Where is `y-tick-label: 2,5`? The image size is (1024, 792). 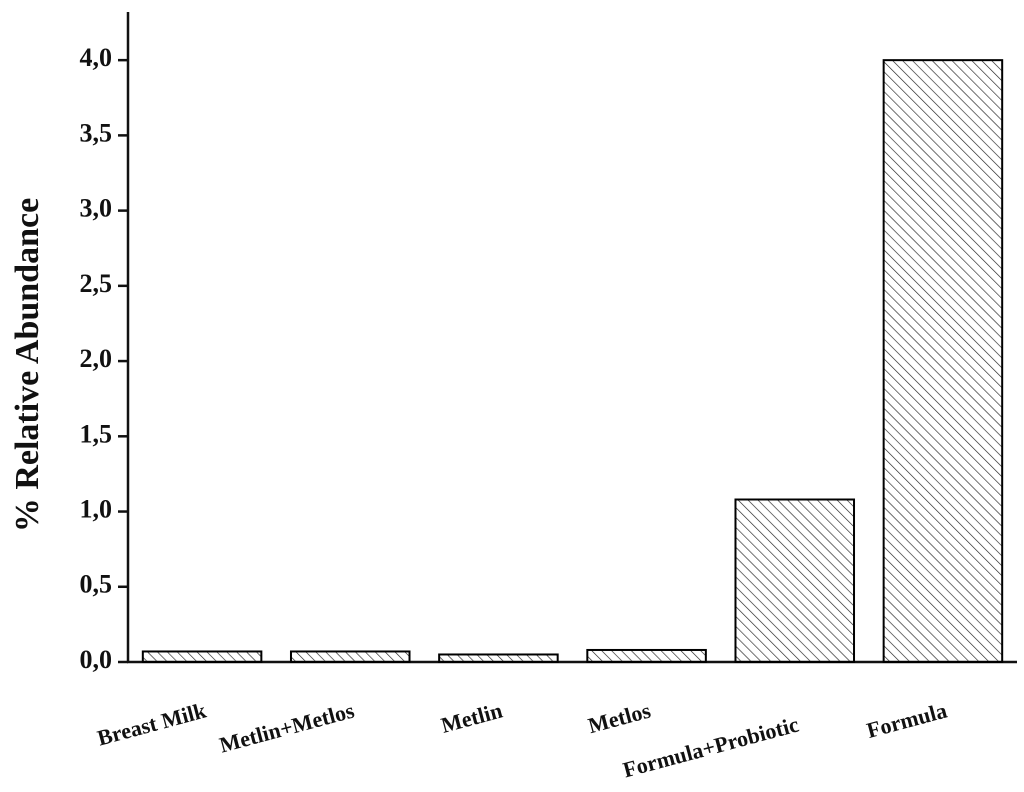
y-tick-label: 2,5 is located at coordinates (96, 283).